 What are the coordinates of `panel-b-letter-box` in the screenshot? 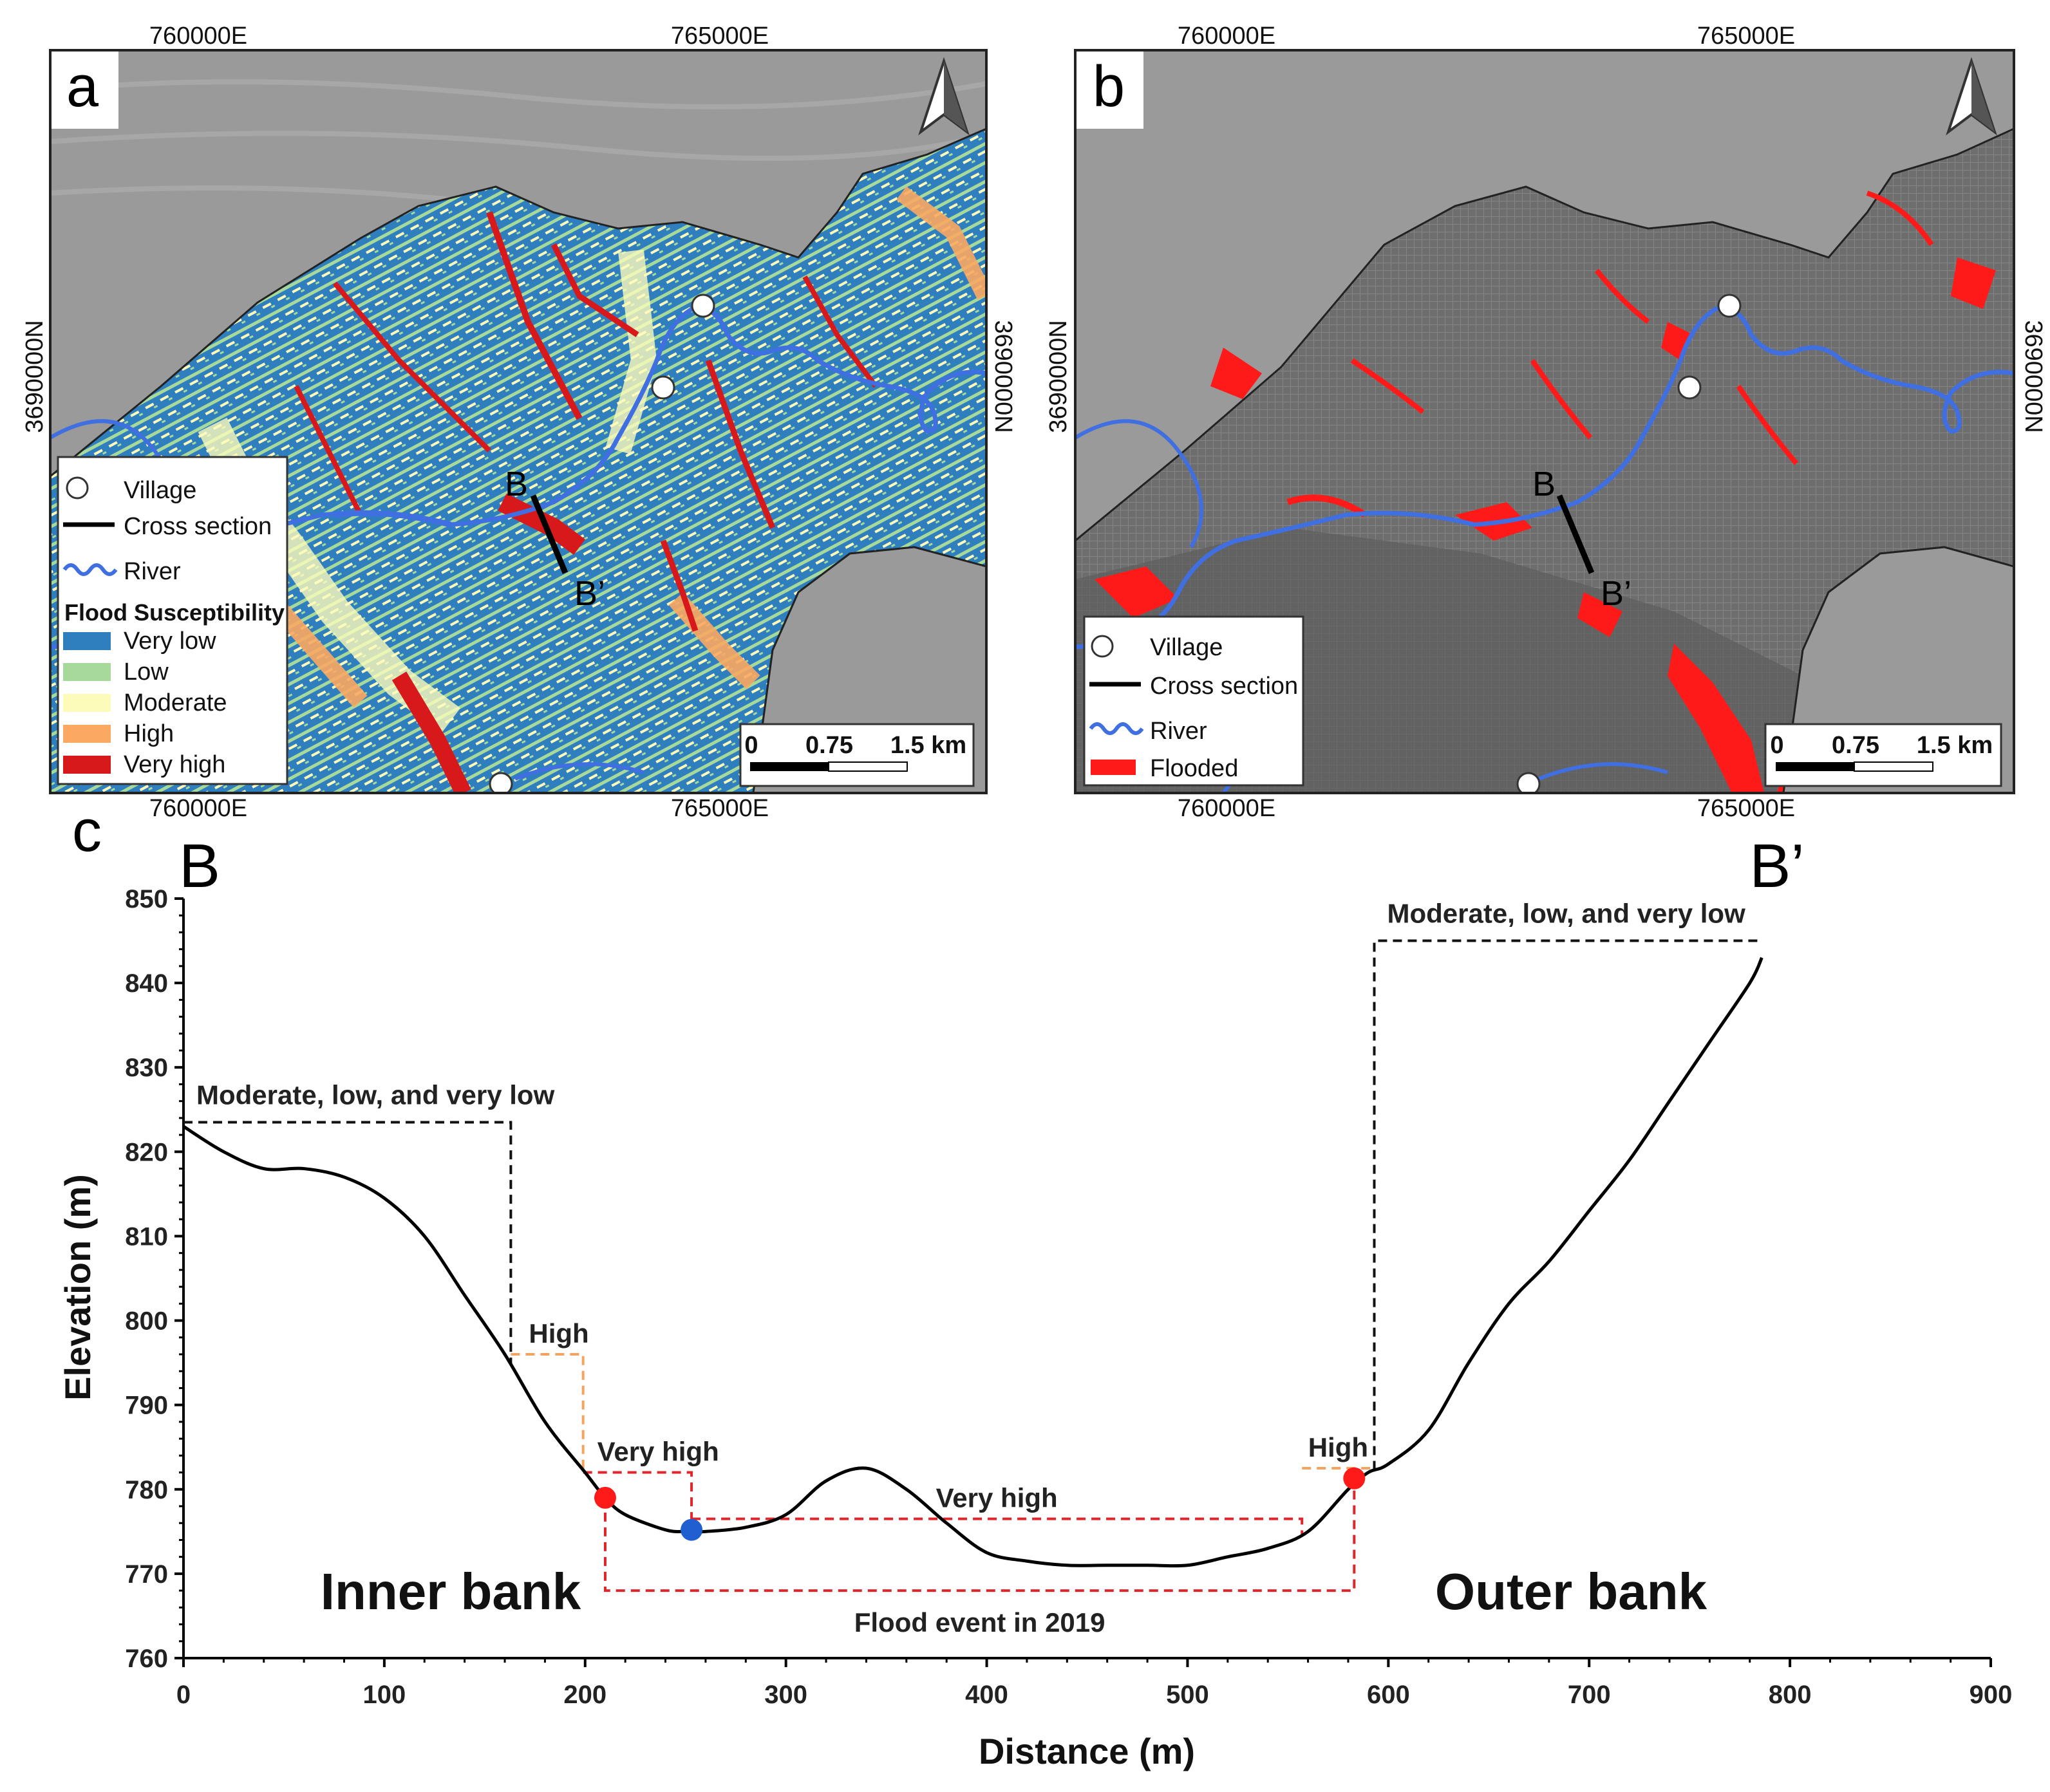 It's located at (1110, 90).